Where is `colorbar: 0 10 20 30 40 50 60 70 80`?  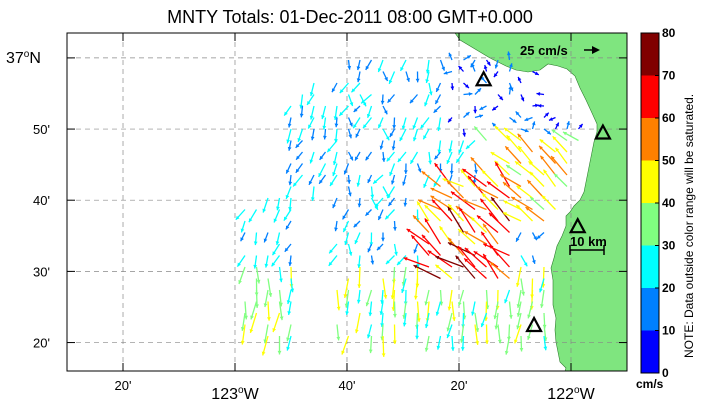
colorbar: 0 10 20 30 40 50 60 70 80 is located at coordinates (658, 203).